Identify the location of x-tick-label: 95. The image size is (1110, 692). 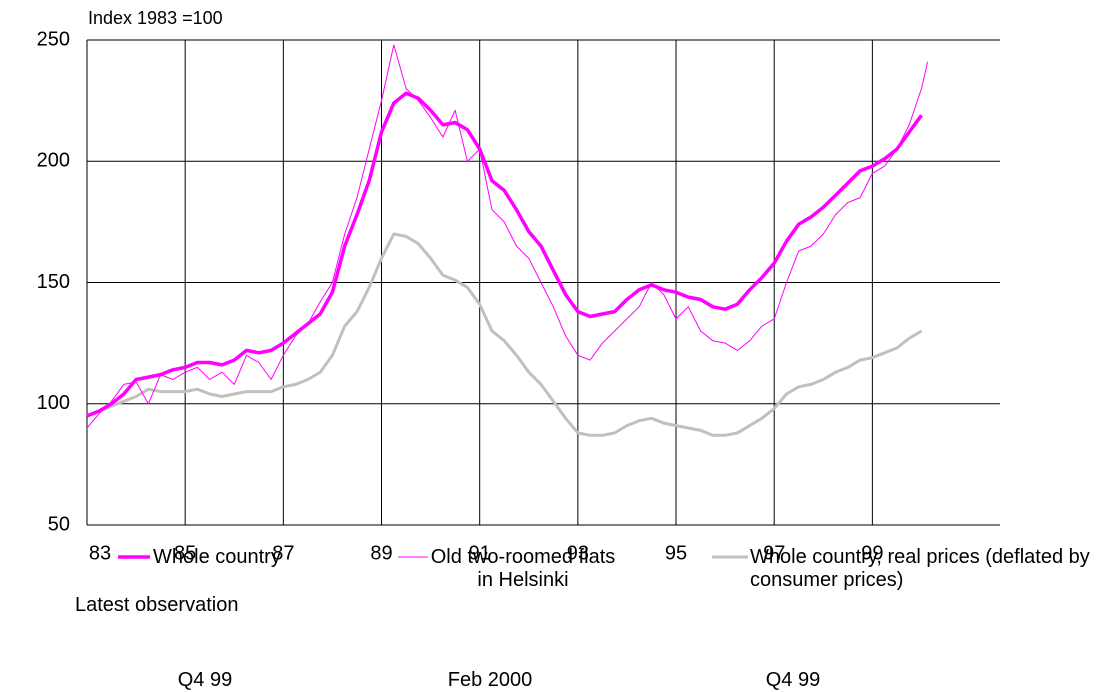
(676, 553).